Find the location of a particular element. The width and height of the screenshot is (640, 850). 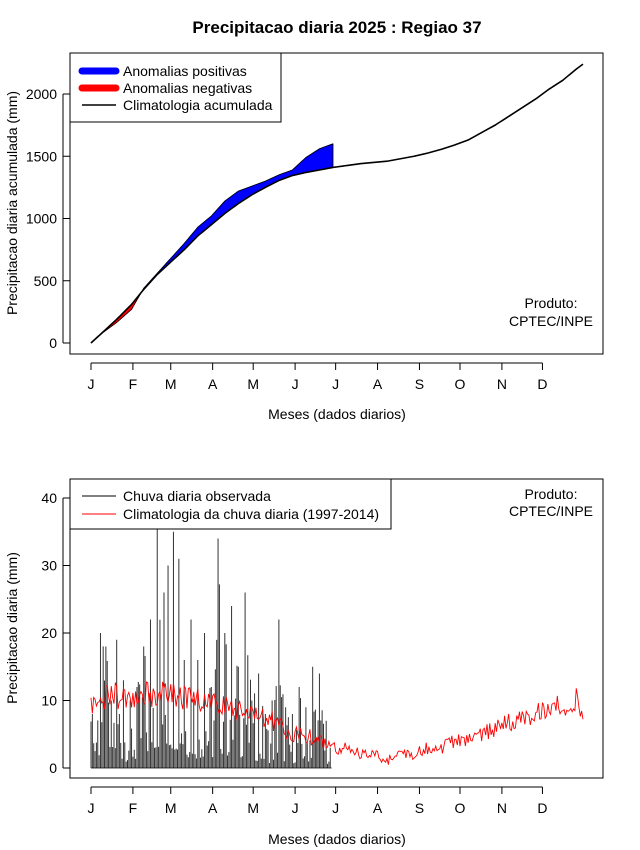

y-axis: 0 500 1000 1500 2000 is located at coordinates (48, 218).